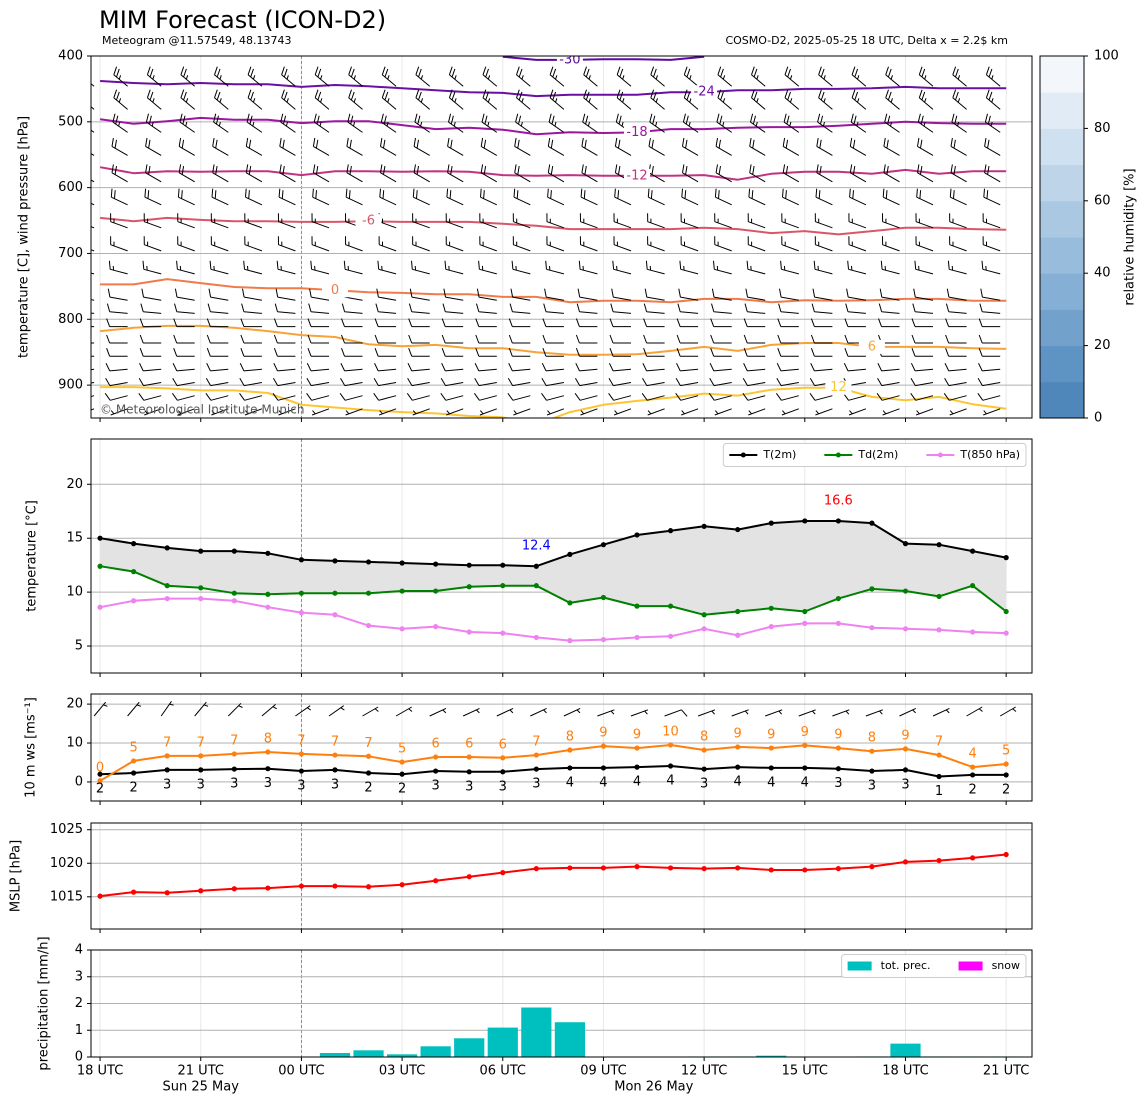  What do you see at coordinates (877, 454) in the screenshot?
I see `legend-label: Td(2m)` at bounding box center [877, 454].